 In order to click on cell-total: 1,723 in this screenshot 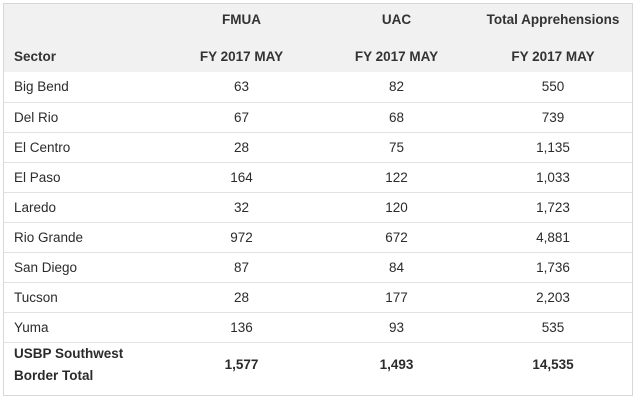, I will do `click(553, 206)`.